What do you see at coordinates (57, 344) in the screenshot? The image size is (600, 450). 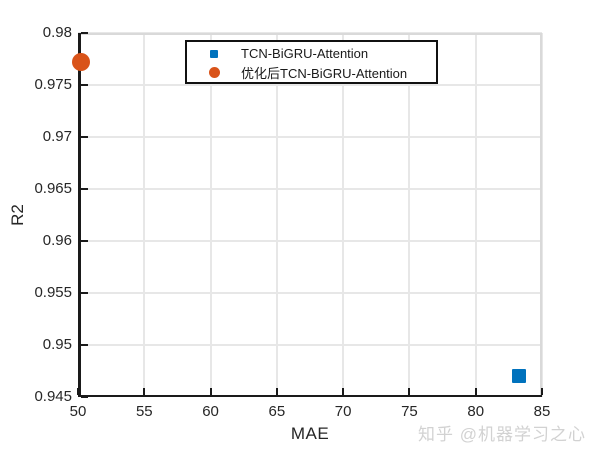 I see `y-tick-label: 0.95` at bounding box center [57, 344].